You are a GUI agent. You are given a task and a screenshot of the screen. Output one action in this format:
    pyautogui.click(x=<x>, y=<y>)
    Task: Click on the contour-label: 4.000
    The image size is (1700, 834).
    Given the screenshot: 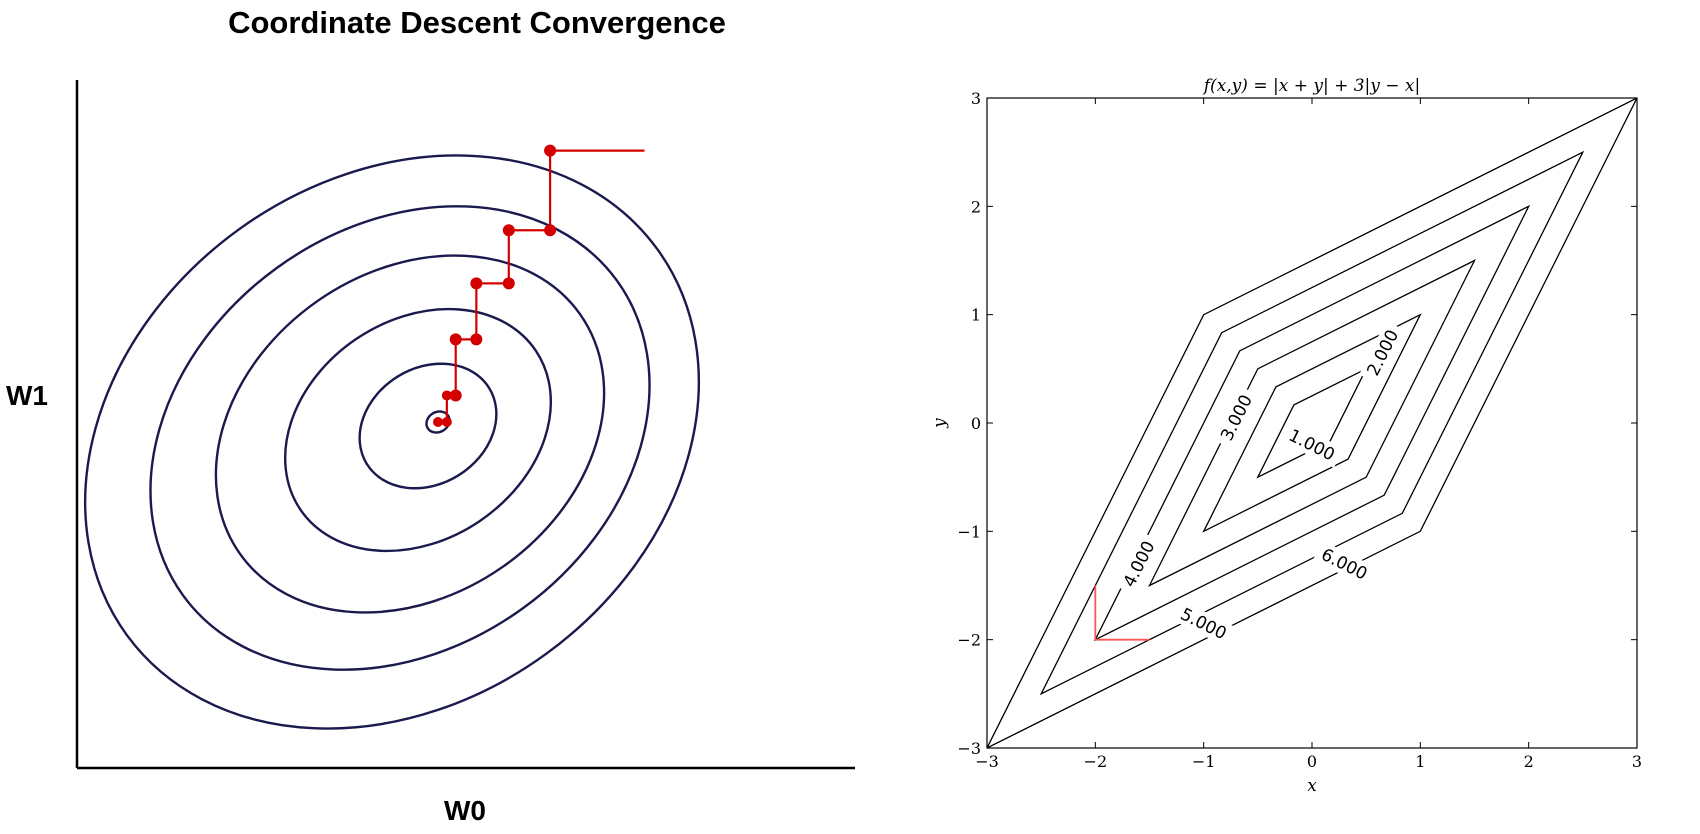 What is the action you would take?
    pyautogui.click(x=1140, y=564)
    